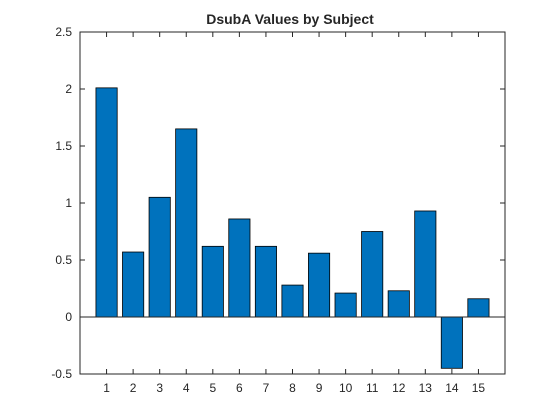 This screenshot has height=420, width=560. I want to click on x-tick-label: 11, so click(372, 388).